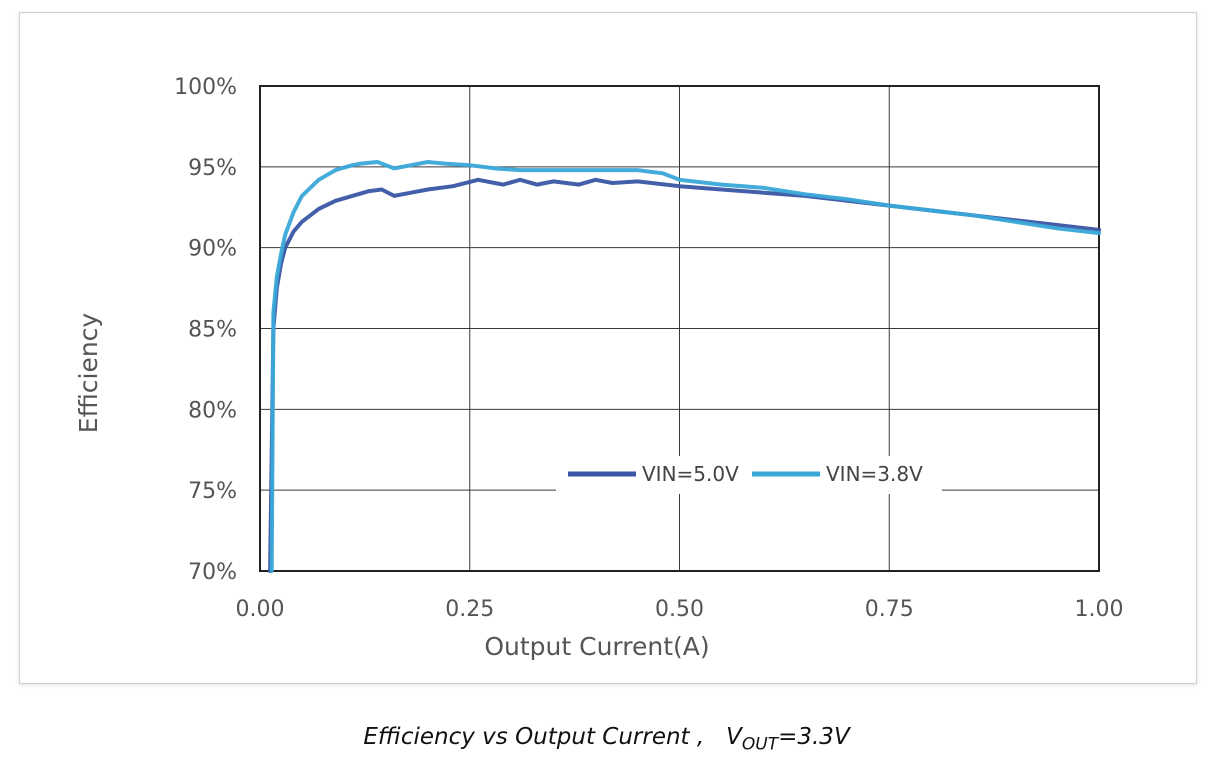 This screenshot has height=766, width=1213. I want to click on y-tick-label: 95%, so click(212, 168).